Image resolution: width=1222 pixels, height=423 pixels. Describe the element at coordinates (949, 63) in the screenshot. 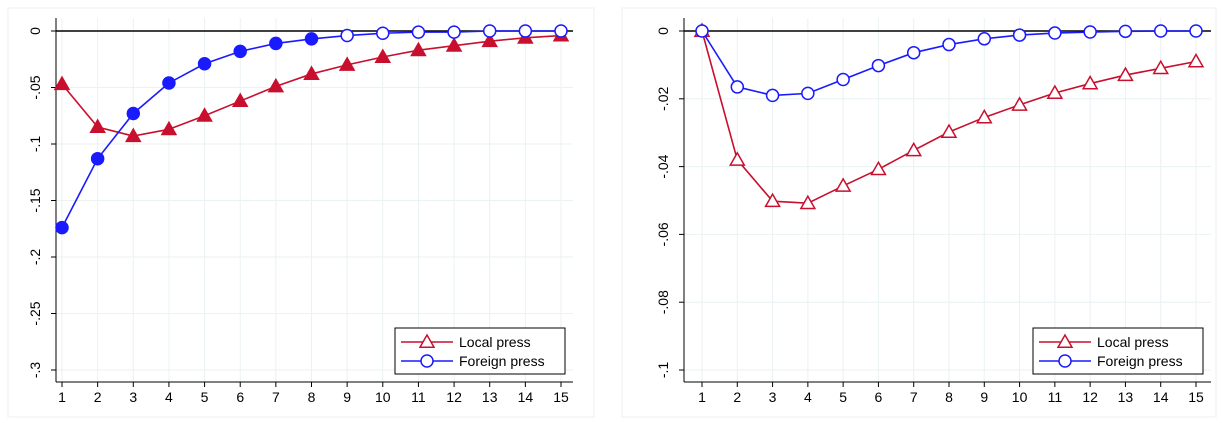

I see `series-foreign-press` at that location.